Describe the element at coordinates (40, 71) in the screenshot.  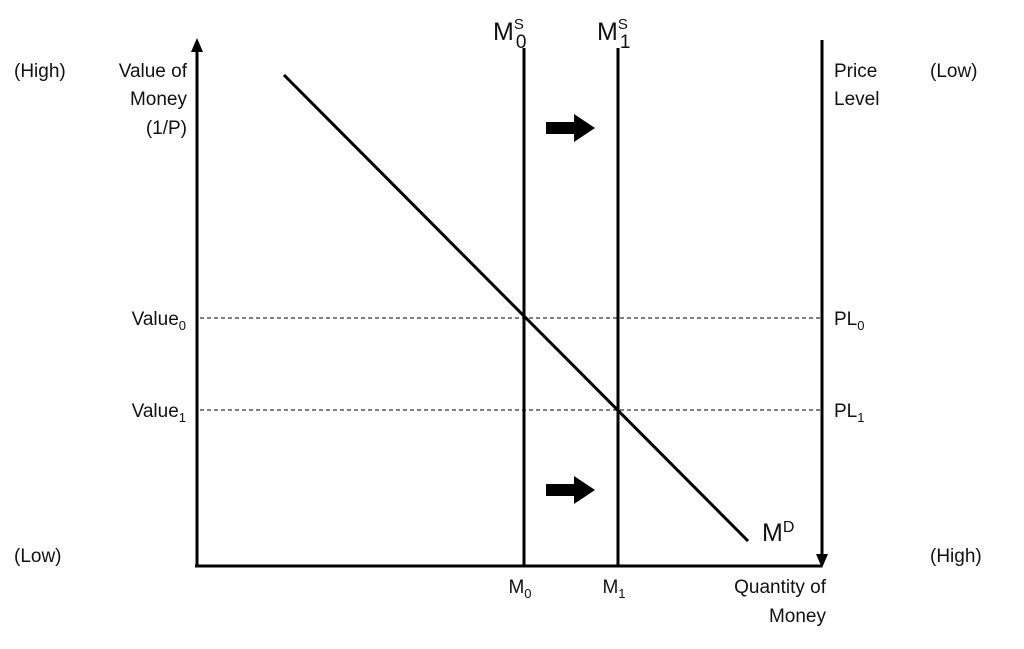
I see `left-top-note: (High)` at that location.